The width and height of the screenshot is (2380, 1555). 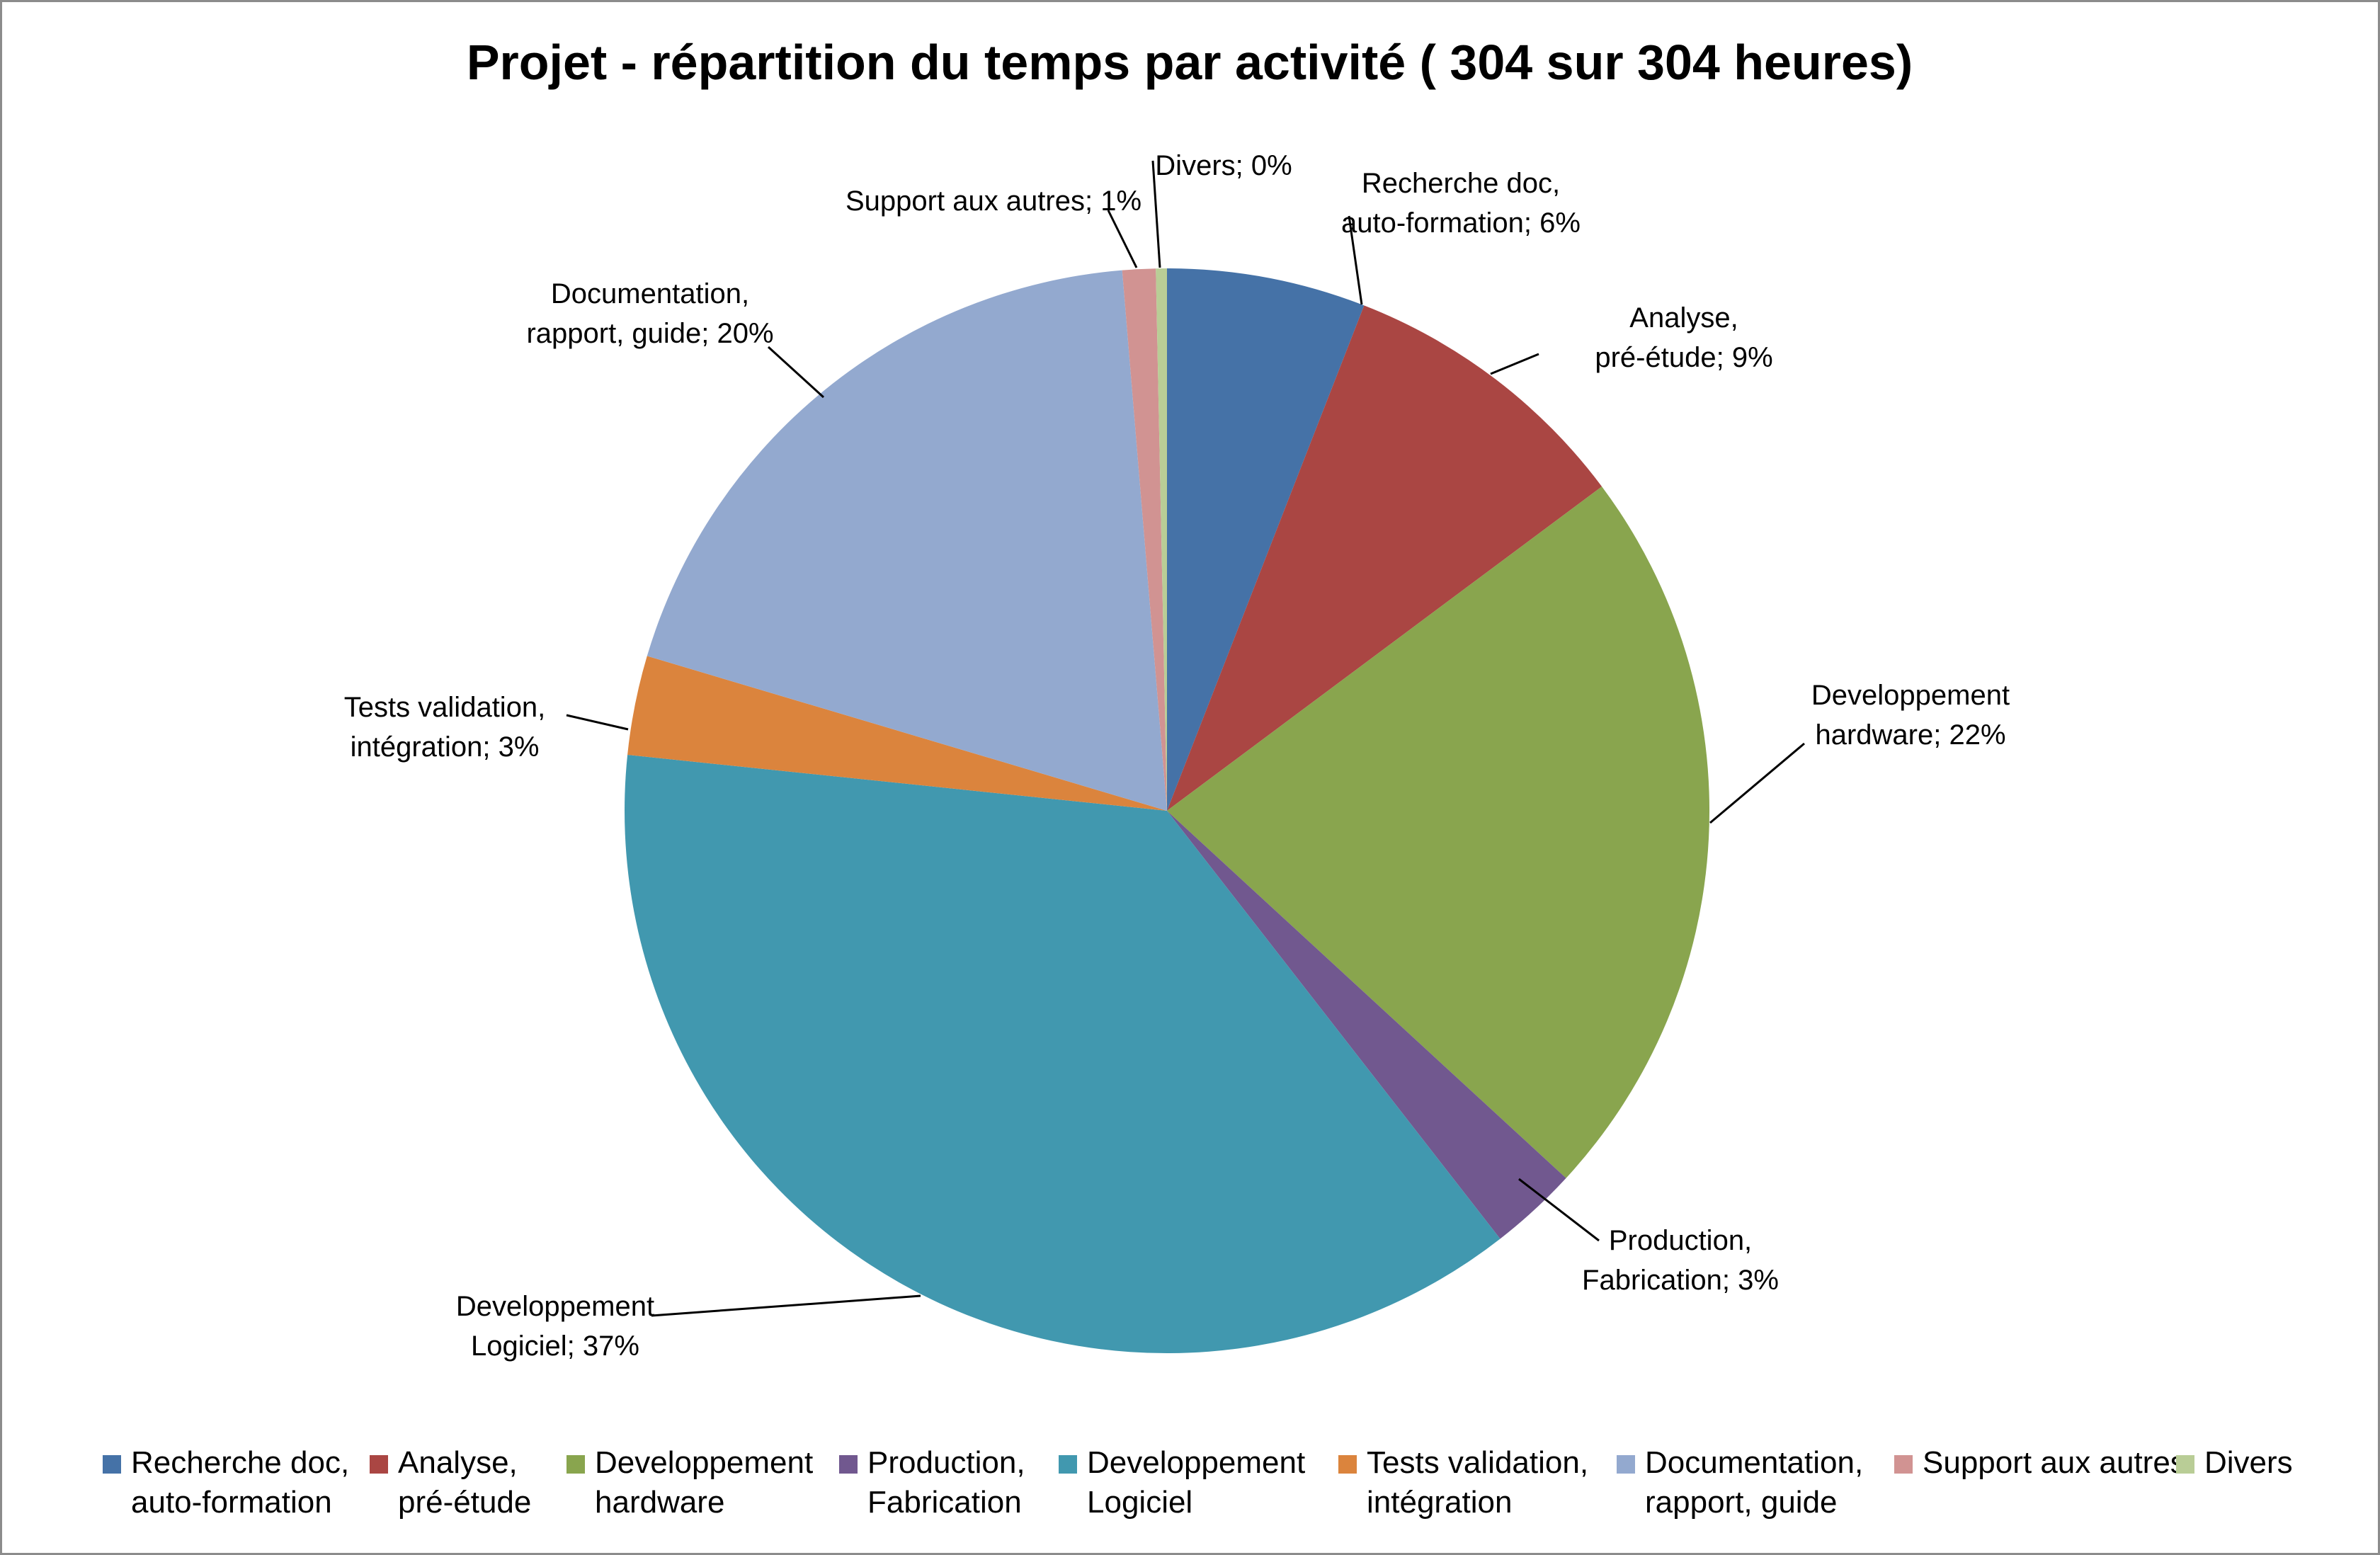 What do you see at coordinates (1461, 203) in the screenshot?
I see `data-label: Recherche doc, auto-formation; 6%` at bounding box center [1461, 203].